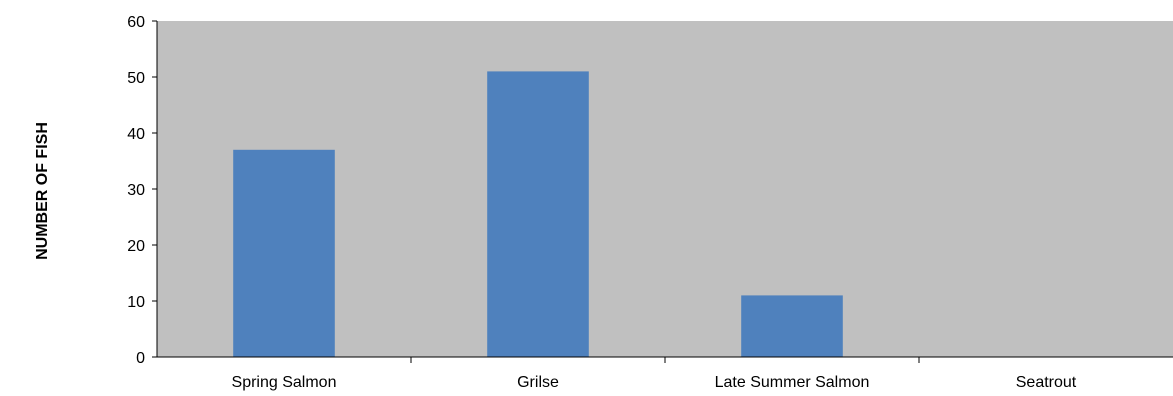 Image resolution: width=1173 pixels, height=396 pixels. I want to click on bar-late-summer-salmon, so click(792, 326).